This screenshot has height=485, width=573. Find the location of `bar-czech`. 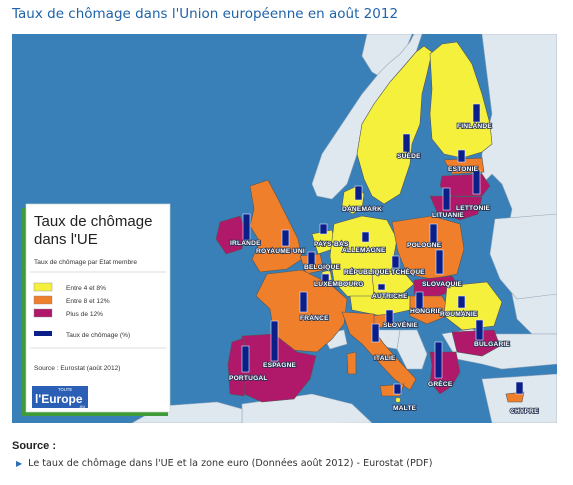

bar-czech is located at coordinates (395, 262).